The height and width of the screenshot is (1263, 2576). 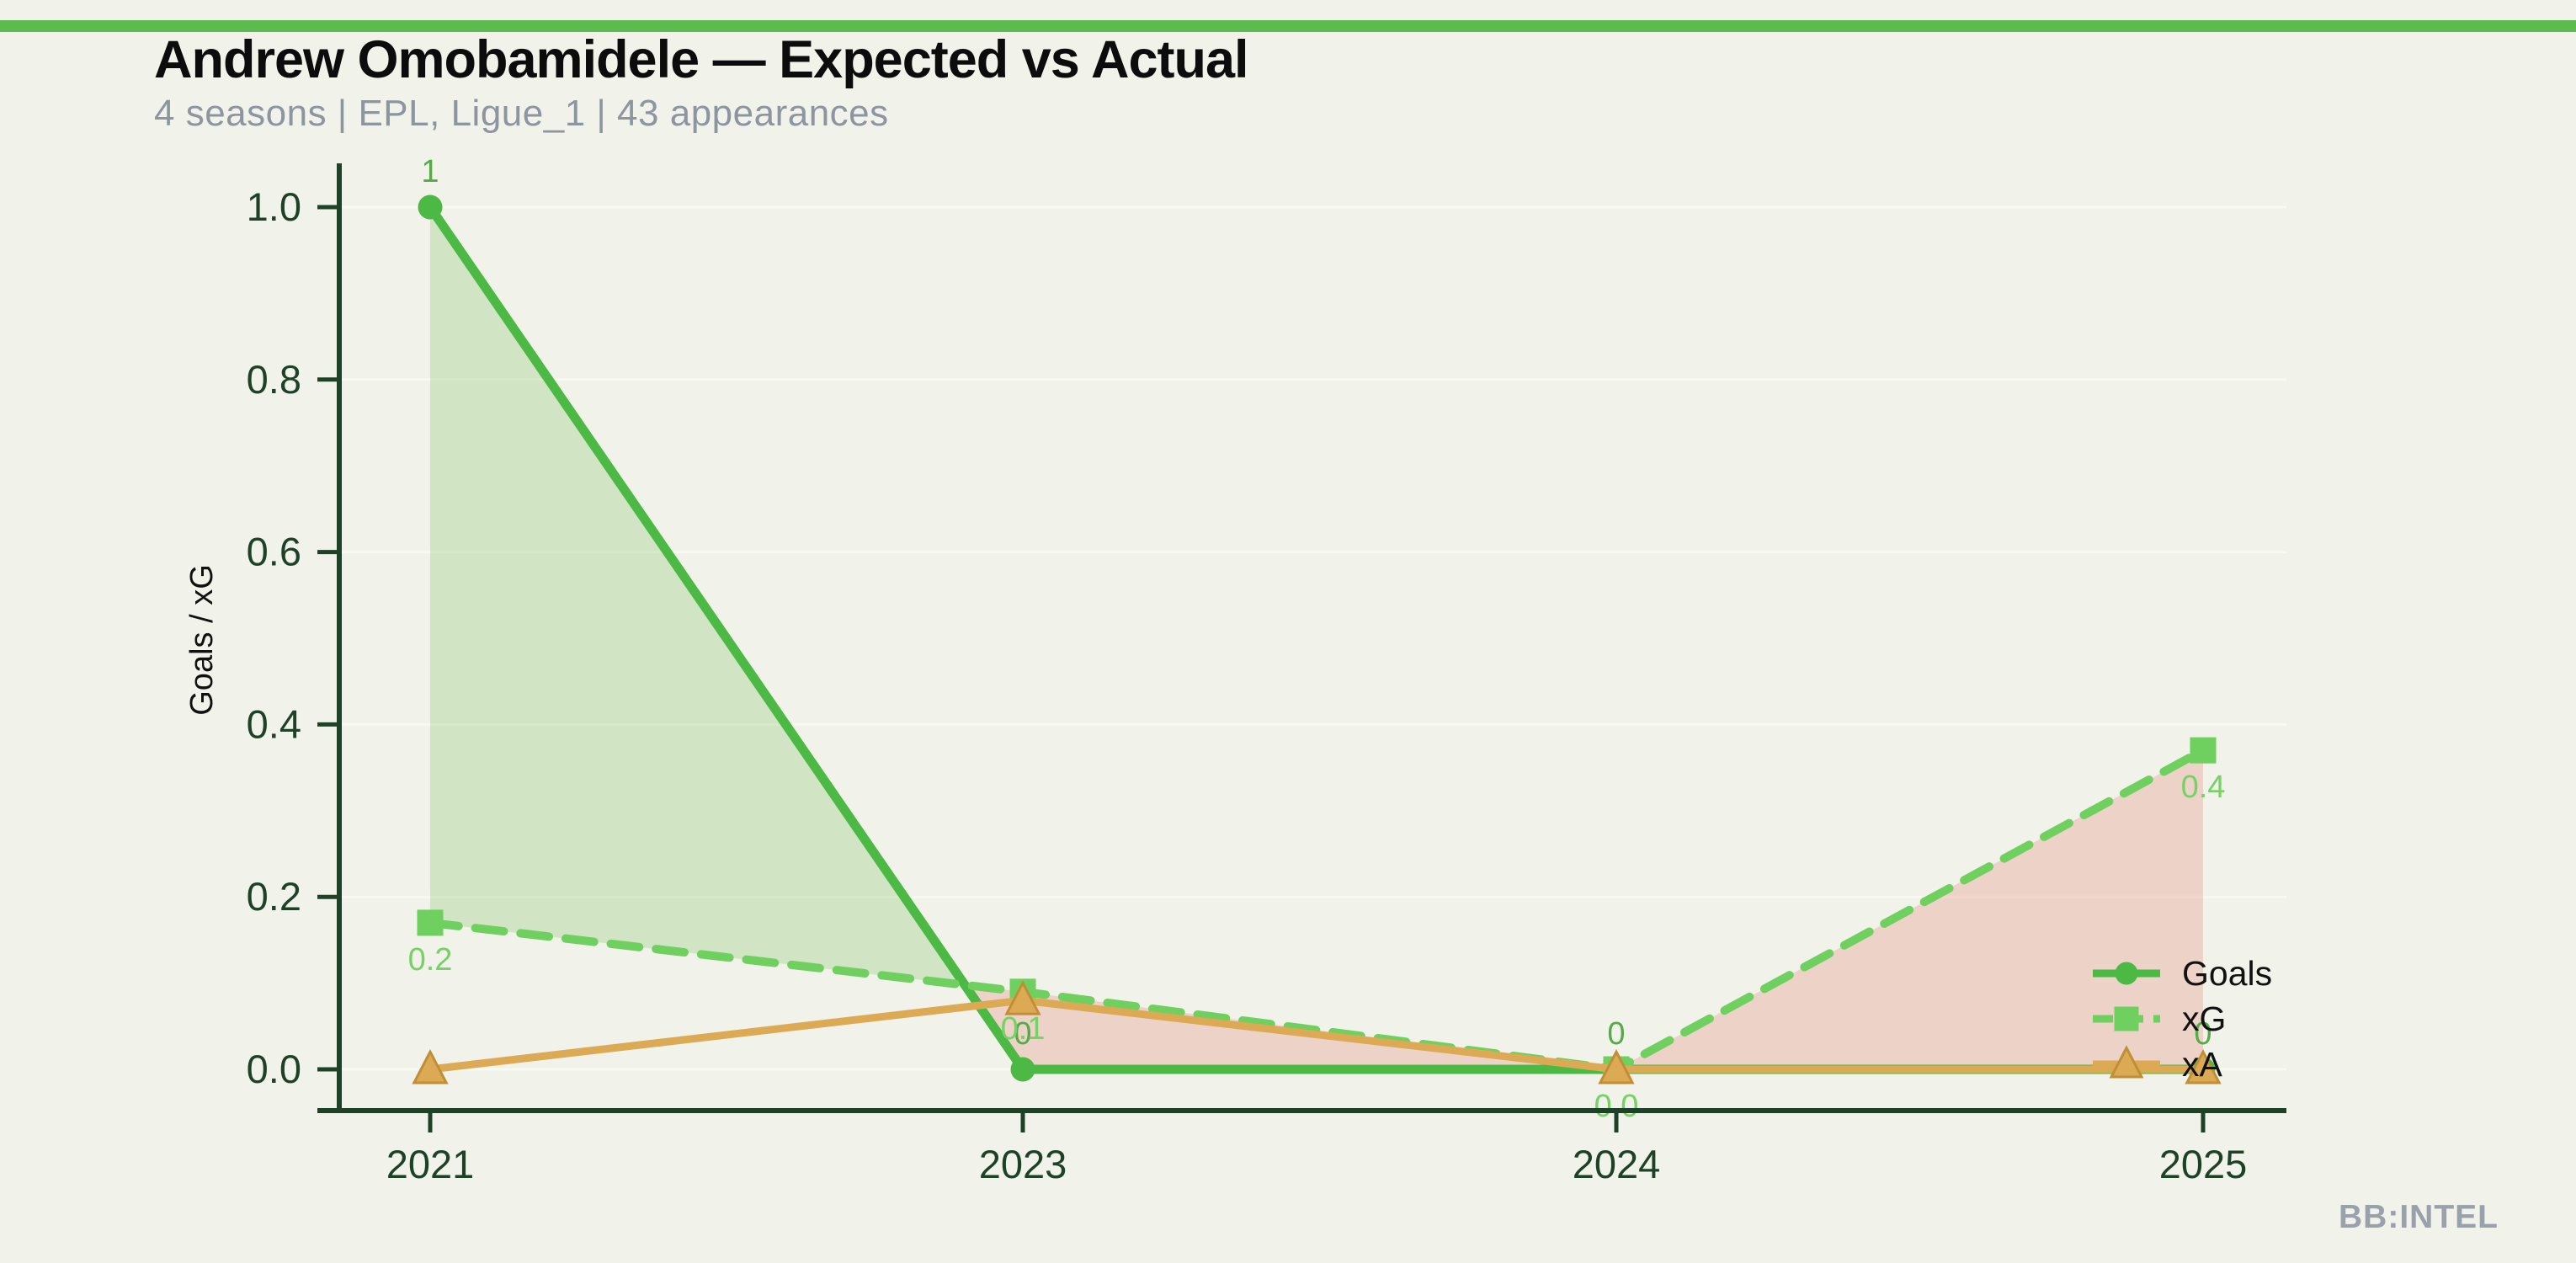 What do you see at coordinates (1617, 1164) in the screenshot?
I see `x-tick-label: 2024` at bounding box center [1617, 1164].